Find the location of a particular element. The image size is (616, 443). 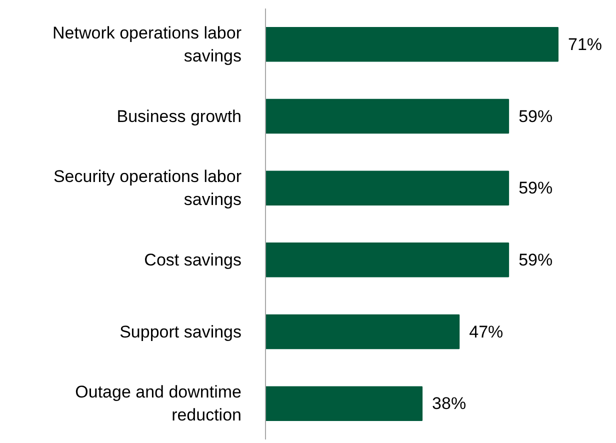

data-label: 71% is located at coordinates (585, 44).